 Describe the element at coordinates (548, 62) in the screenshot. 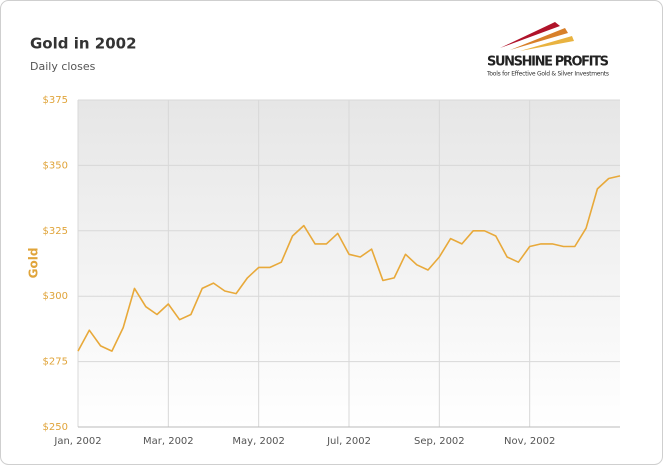

I see `logo-name: SUNSHINE PROFITS` at that location.